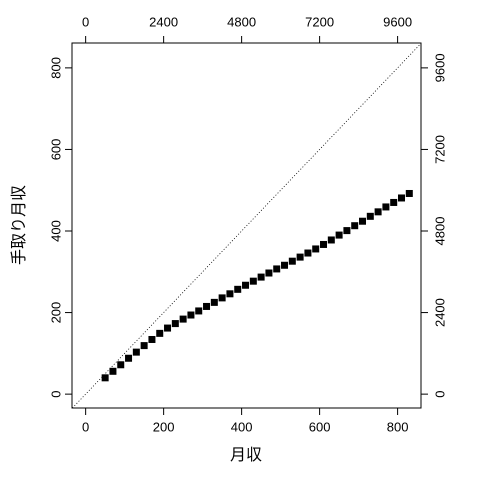 Image resolution: width=480 pixels, height=485 pixels. What do you see at coordinates (163, 21) in the screenshot?
I see `x2-tick-label: 2400` at bounding box center [163, 21].